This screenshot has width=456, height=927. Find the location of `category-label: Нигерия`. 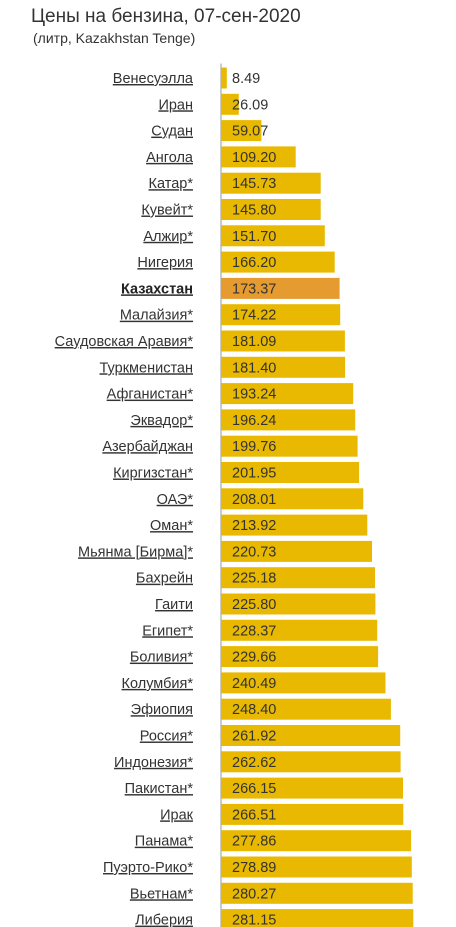

category-label: Нигерия is located at coordinates (165, 263).